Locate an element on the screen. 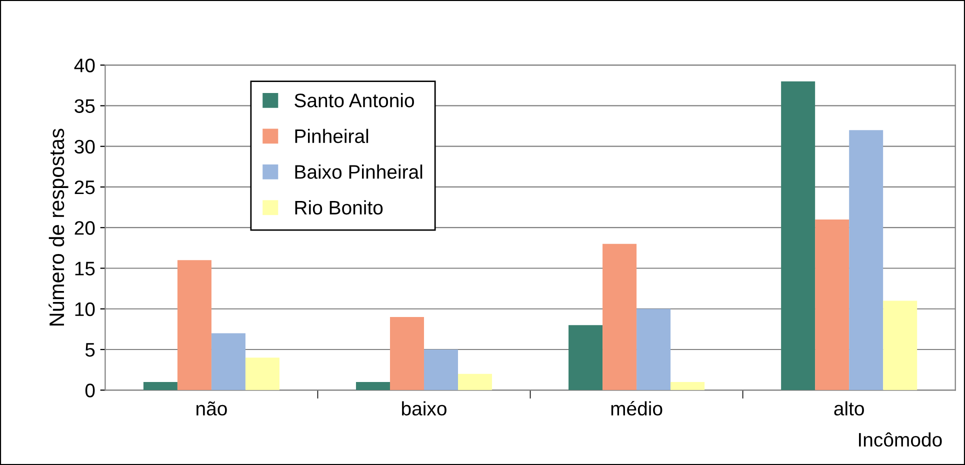  y-tick-label: 5 is located at coordinates (90, 350).